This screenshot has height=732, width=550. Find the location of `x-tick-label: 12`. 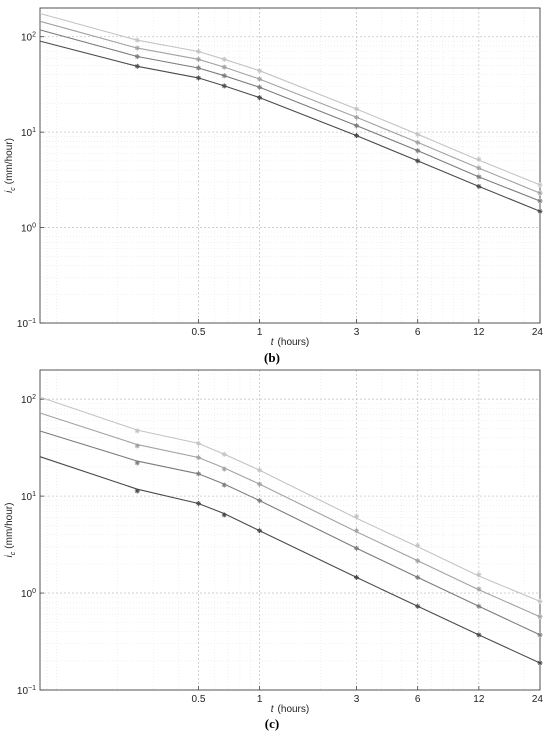

x-tick-label: 12 is located at coordinates (479, 699).